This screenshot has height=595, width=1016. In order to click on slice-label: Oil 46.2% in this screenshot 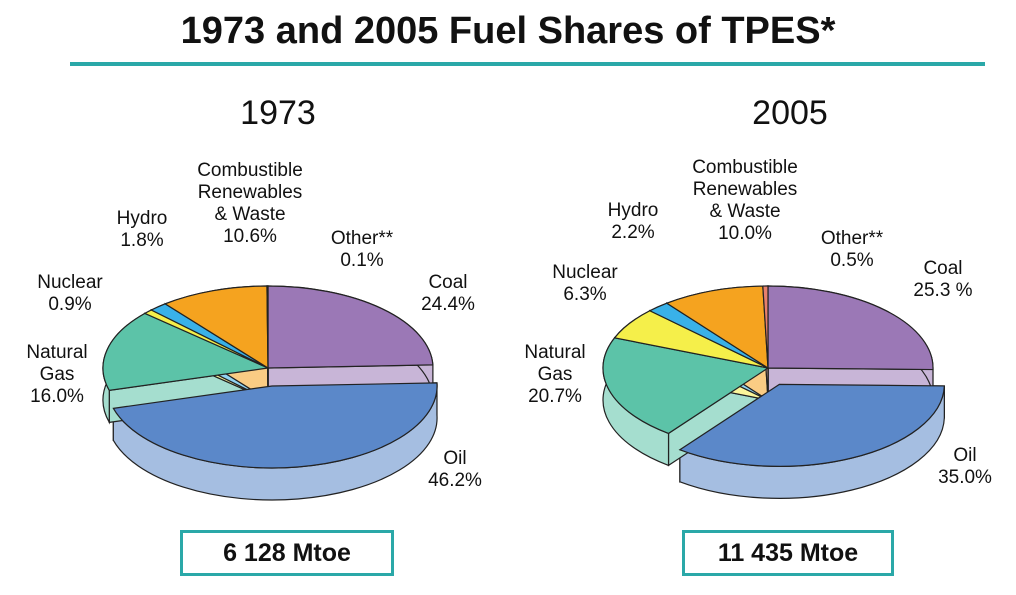, I will do `click(455, 470)`.